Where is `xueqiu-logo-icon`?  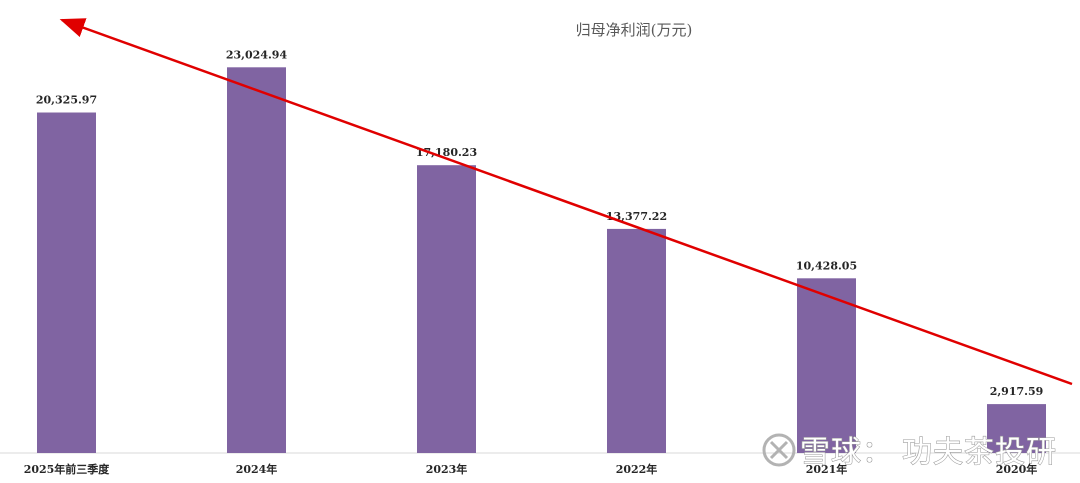 xueqiu-logo-icon is located at coordinates (779, 450).